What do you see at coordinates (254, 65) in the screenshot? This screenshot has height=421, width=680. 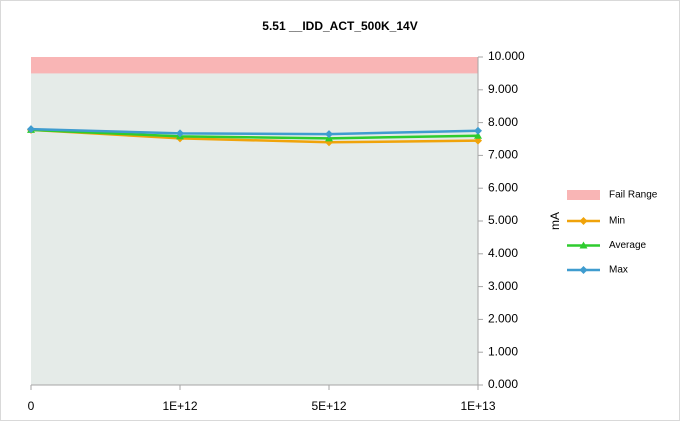 I see `fail-band` at bounding box center [254, 65].